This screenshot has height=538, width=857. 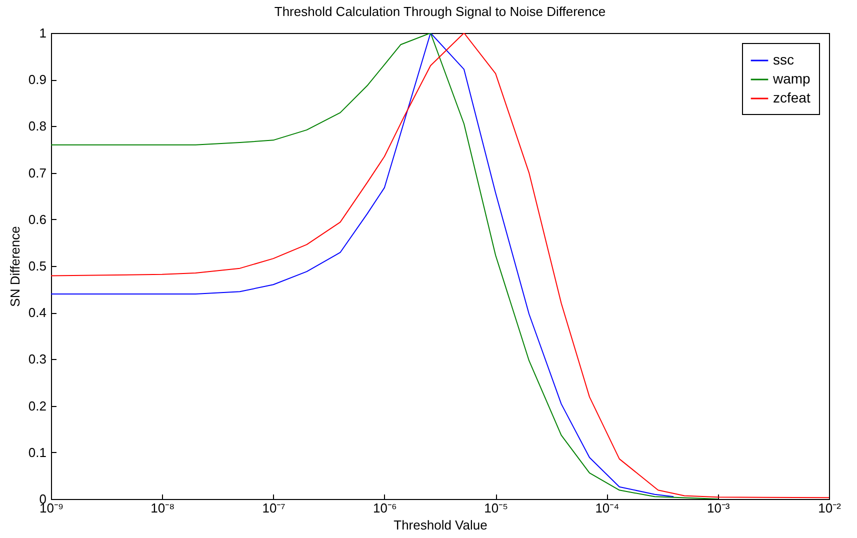 What do you see at coordinates (441, 525) in the screenshot?
I see `x-axis-title: Threshold Value` at bounding box center [441, 525].